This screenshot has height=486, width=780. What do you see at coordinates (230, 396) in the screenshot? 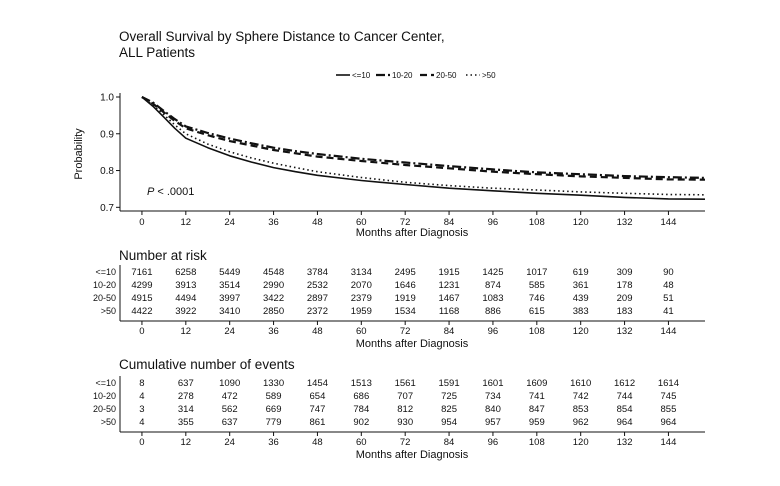
I see `table-cell-2-1-2: 472` at bounding box center [230, 396].